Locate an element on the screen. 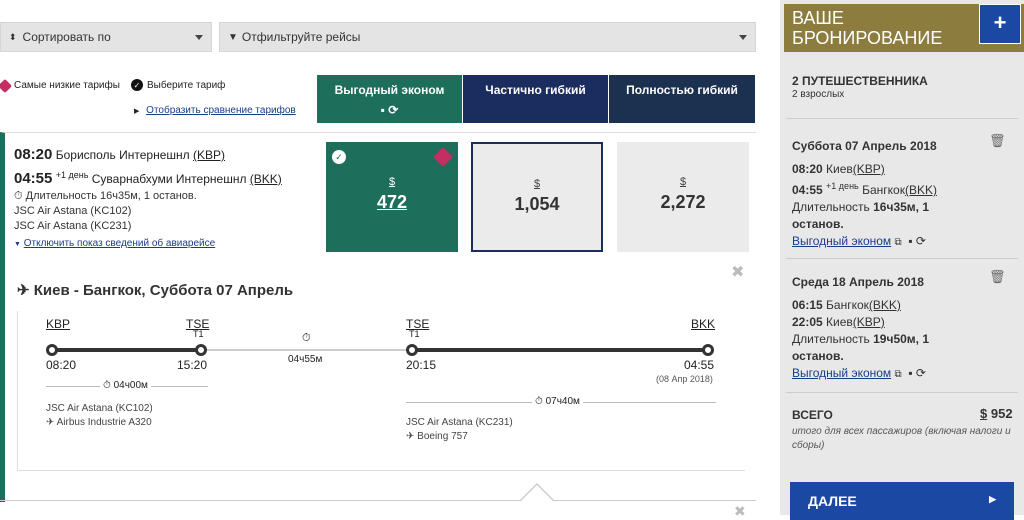  layover-duration: 04ч55м is located at coordinates (305, 359).